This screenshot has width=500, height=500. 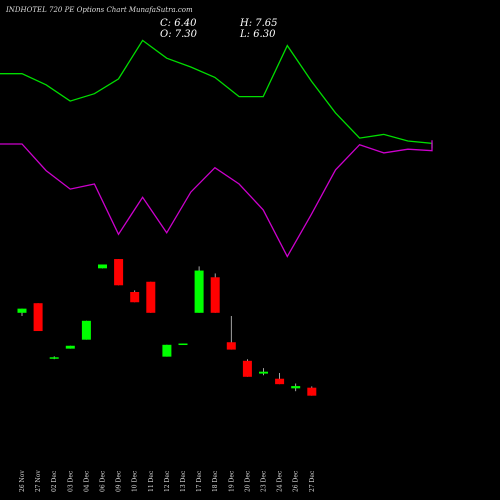 I want to click on x-tick-label: 19 Dec, so click(x=231, y=481).